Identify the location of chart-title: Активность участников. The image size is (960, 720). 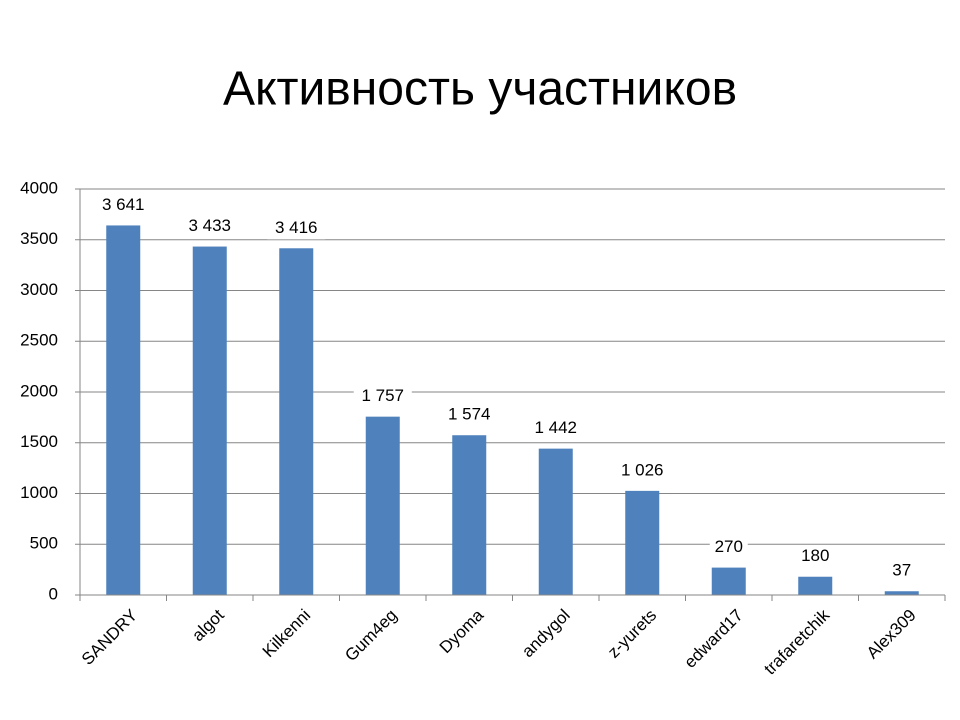
(480, 89).